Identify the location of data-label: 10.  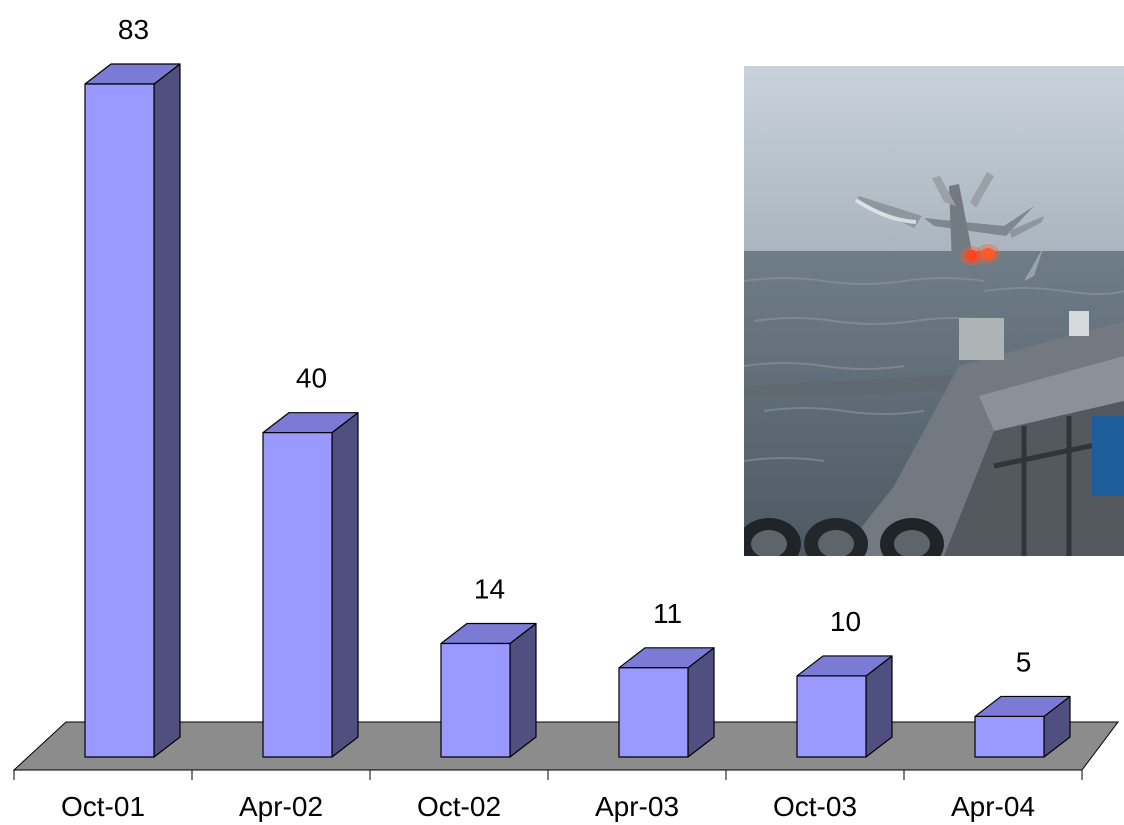
(845, 621).